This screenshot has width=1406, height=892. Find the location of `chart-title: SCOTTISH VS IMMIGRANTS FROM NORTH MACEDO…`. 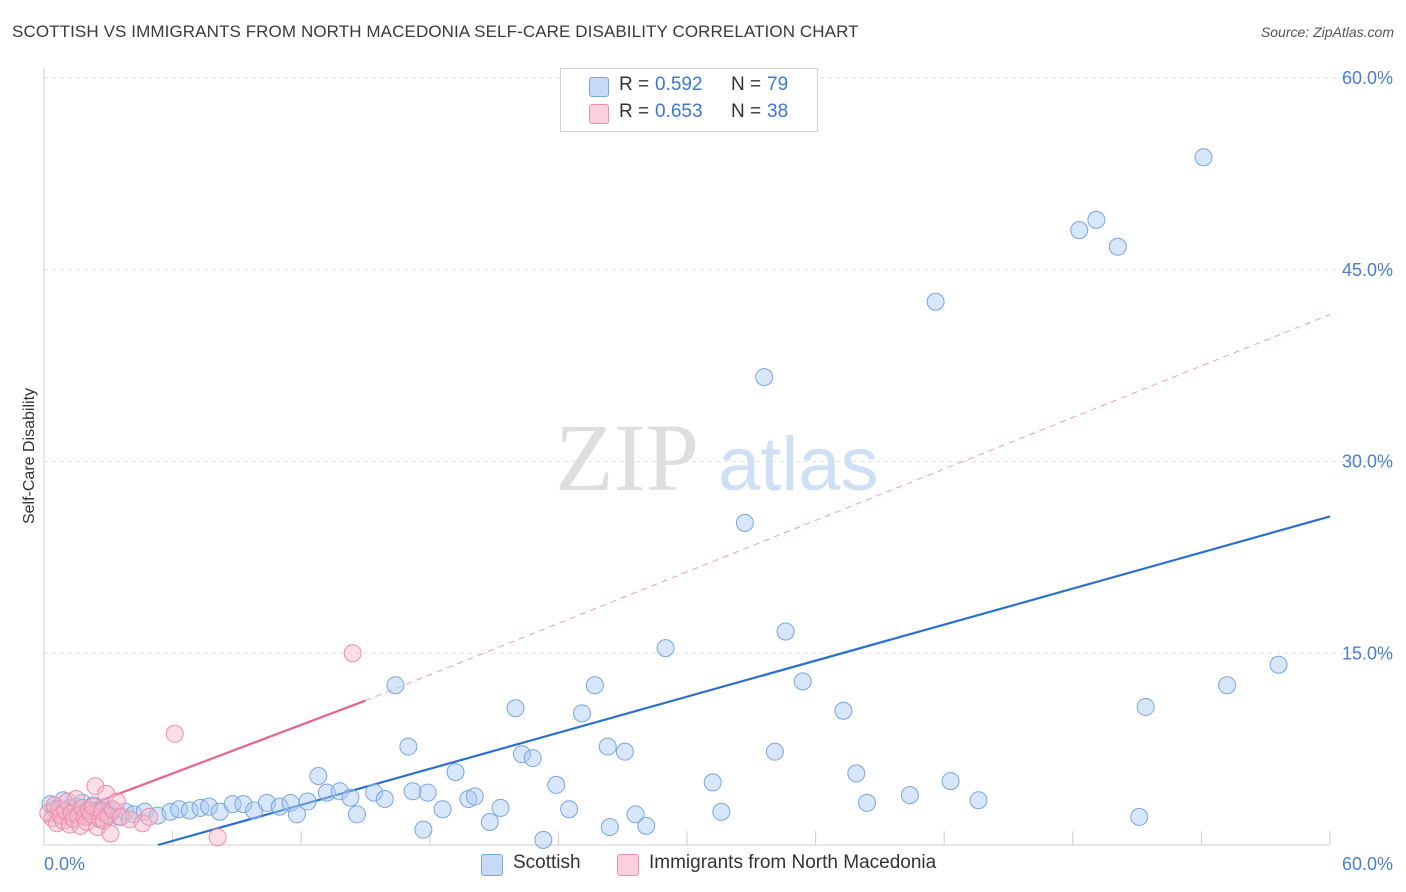

chart-title: SCOTTISH VS IMMIGRANTS FROM NORTH MACEDO… is located at coordinates (435, 31).